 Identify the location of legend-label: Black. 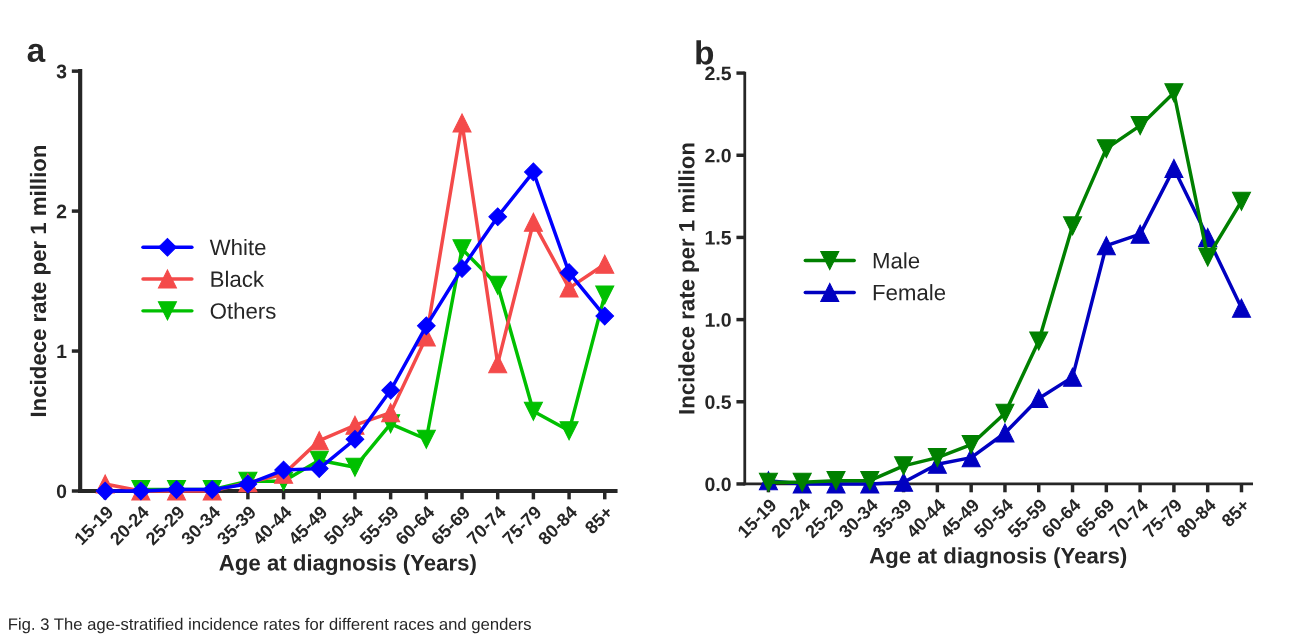
(238, 279).